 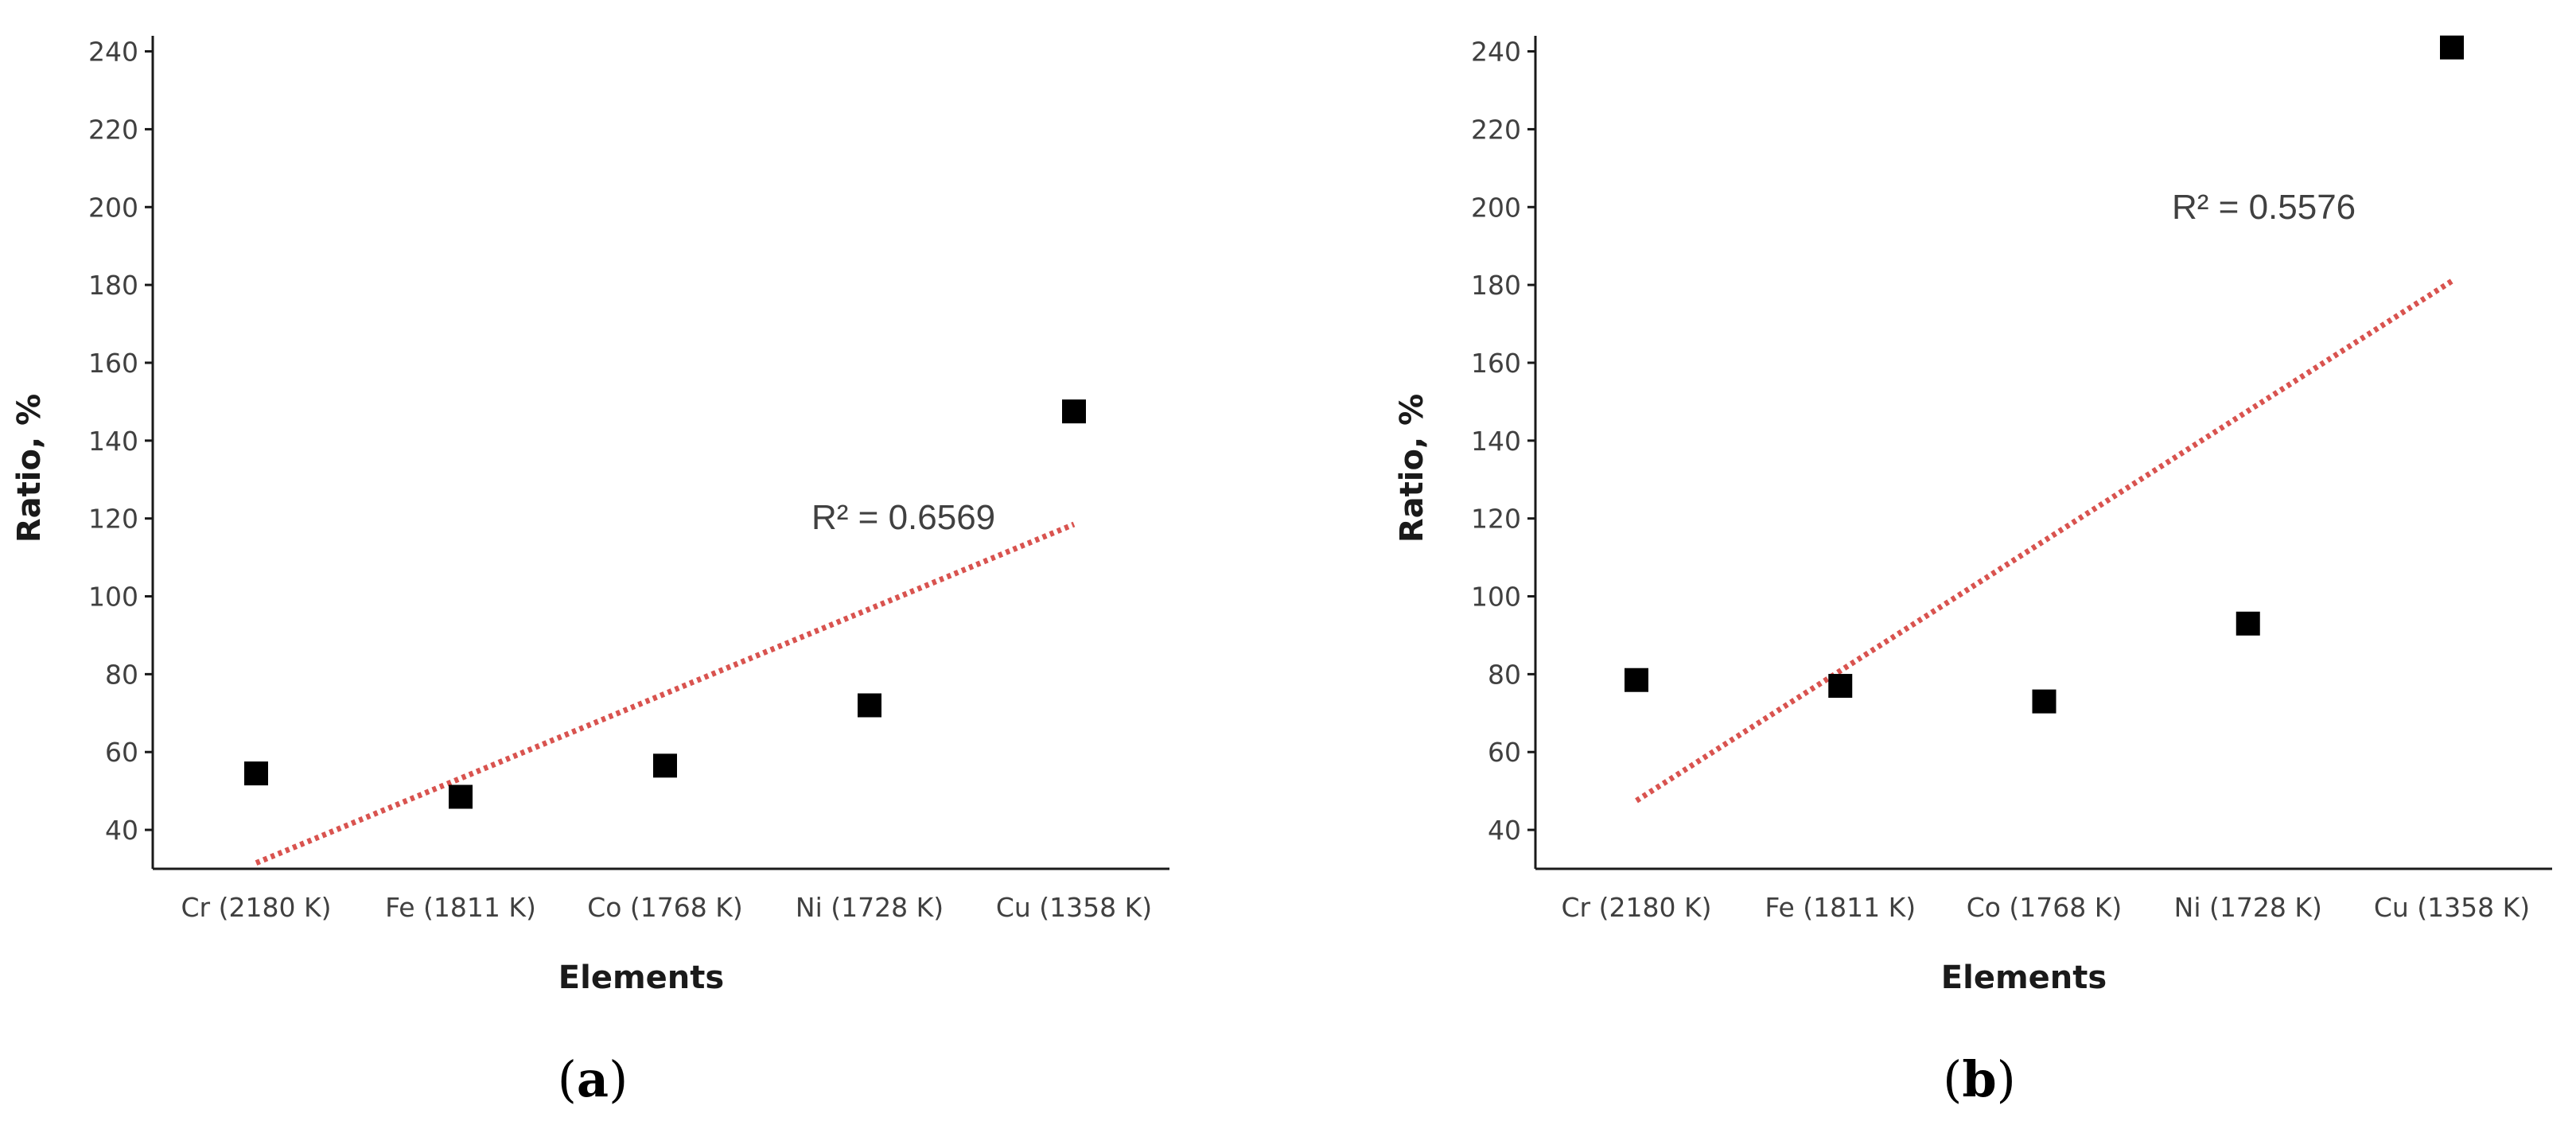 I want to click on r-squared-label: R² = 0.6569, so click(x=903, y=517).